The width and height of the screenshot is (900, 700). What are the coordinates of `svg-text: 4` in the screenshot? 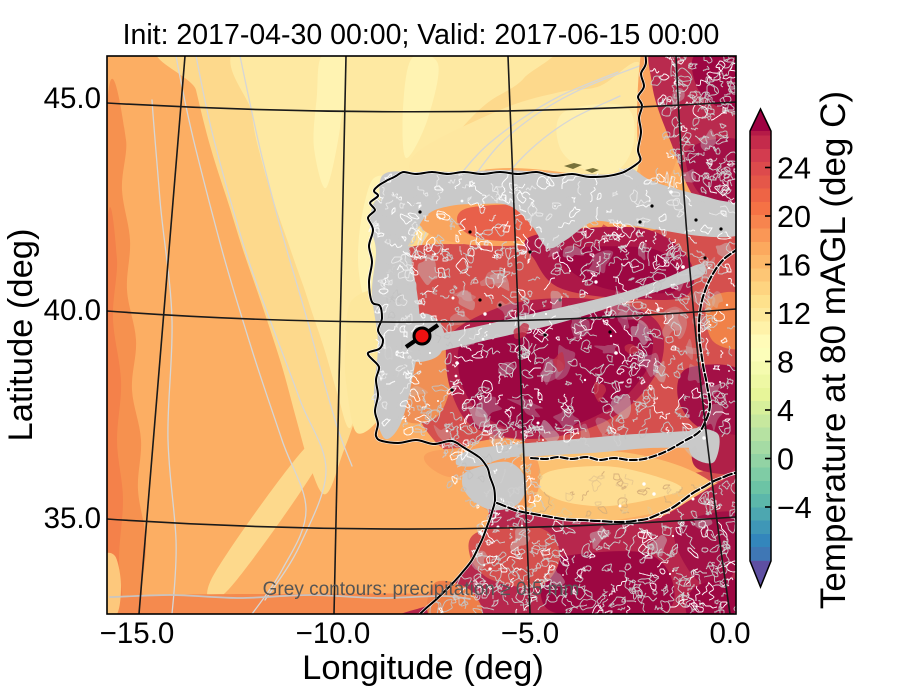 It's located at (785, 411).